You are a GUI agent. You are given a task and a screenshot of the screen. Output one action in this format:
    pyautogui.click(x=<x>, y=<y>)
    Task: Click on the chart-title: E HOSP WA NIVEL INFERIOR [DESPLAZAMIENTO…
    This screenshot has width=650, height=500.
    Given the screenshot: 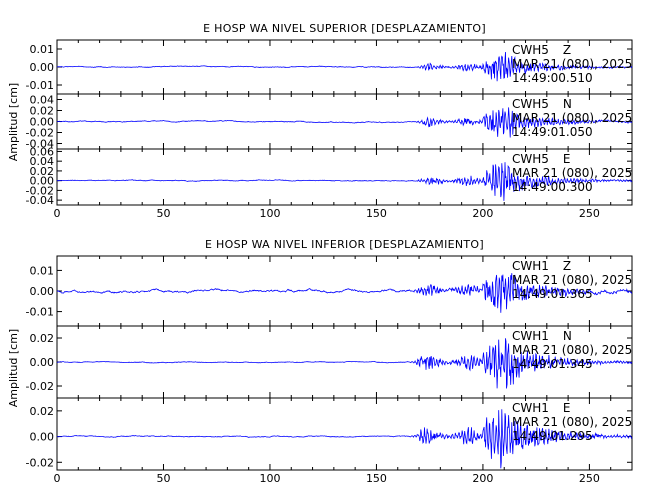 What is the action you would take?
    pyautogui.click(x=344, y=244)
    